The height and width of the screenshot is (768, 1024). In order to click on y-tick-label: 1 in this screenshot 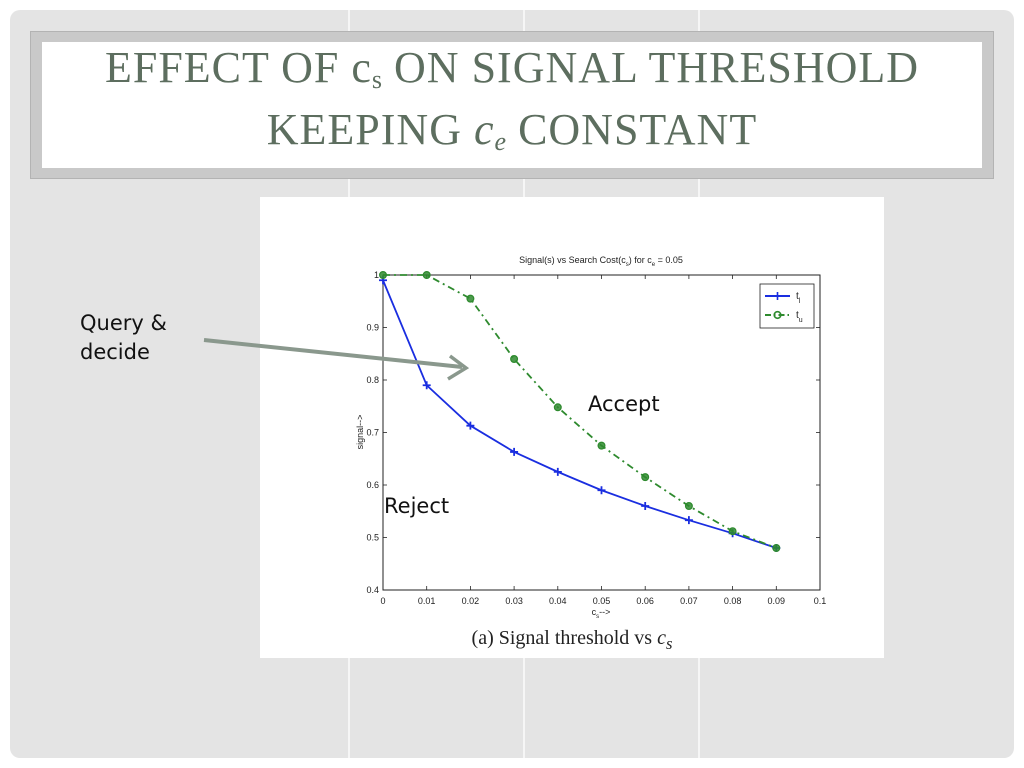, I will do `click(376, 275)`.